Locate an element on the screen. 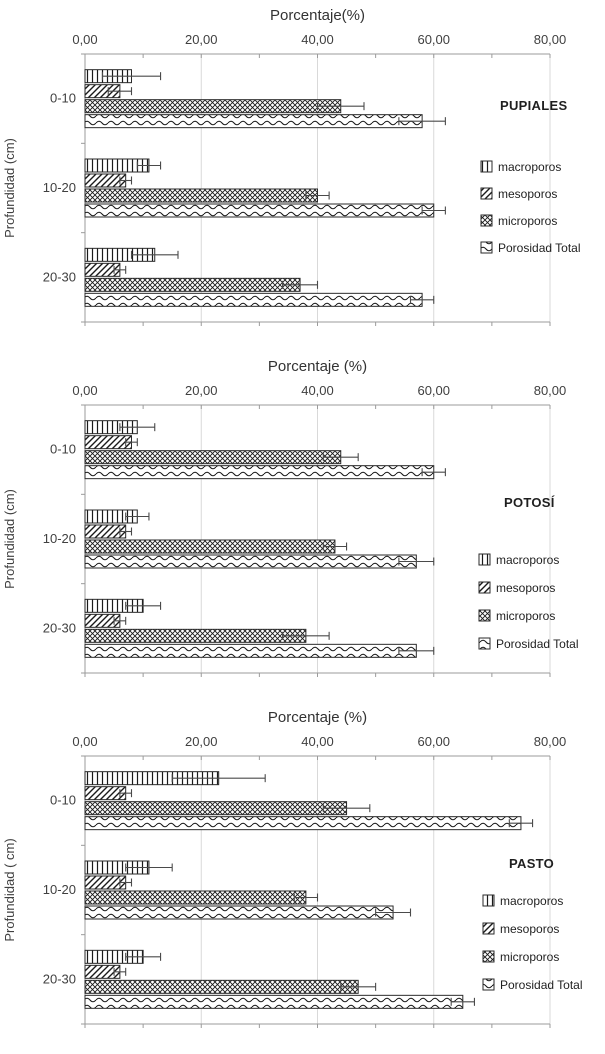 Image resolution: width=605 pixels, height=1054 pixels. site-label: PASTO is located at coordinates (531, 863).